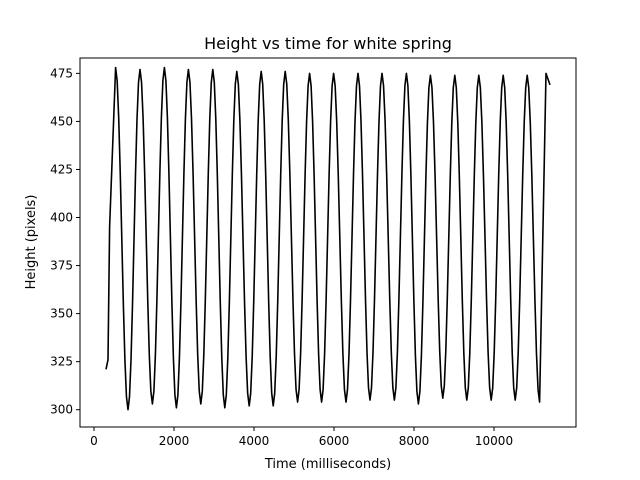 The height and width of the screenshot is (480, 640). Describe the element at coordinates (254, 441) in the screenshot. I see `x-tick-label: 4000` at that location.